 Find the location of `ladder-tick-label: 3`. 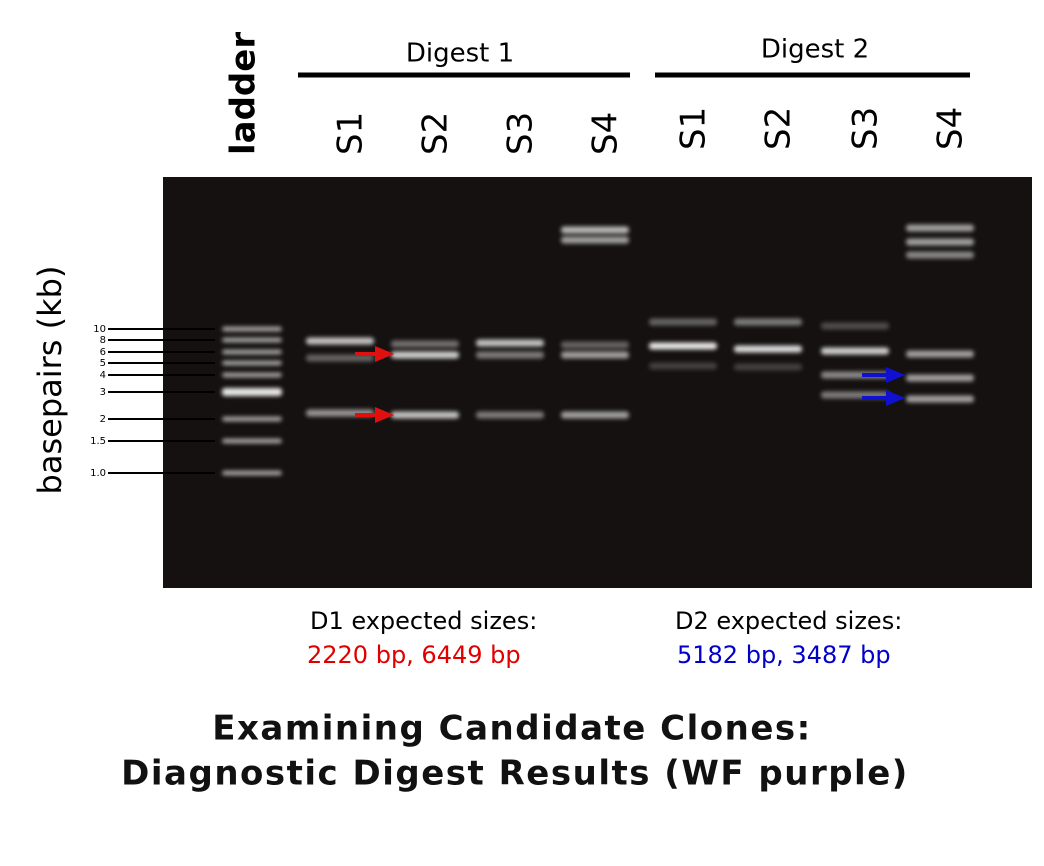

ladder-tick-label: 3 is located at coordinates (103, 392).